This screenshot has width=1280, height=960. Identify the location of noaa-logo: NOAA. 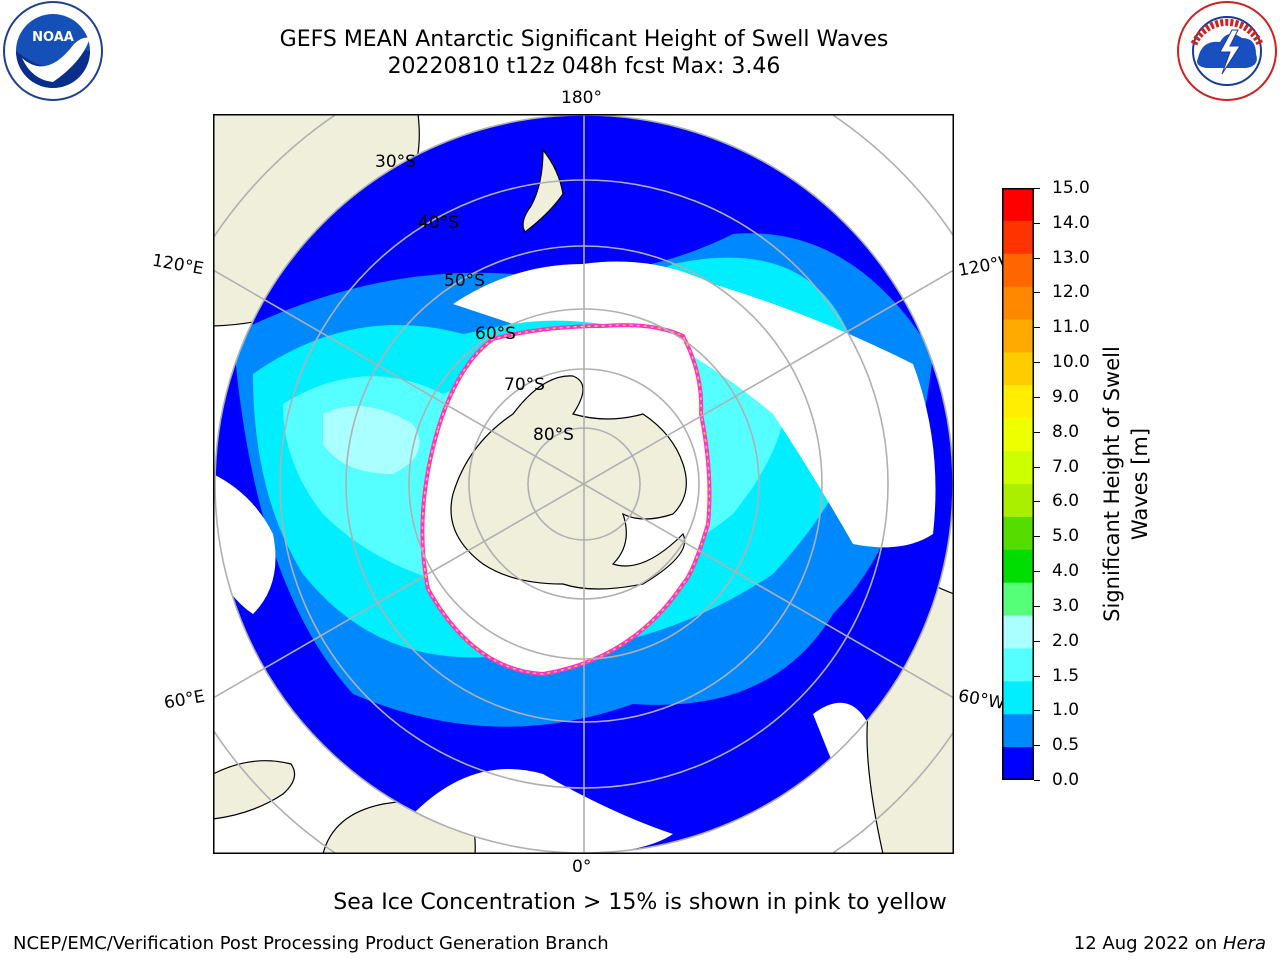
(53, 51).